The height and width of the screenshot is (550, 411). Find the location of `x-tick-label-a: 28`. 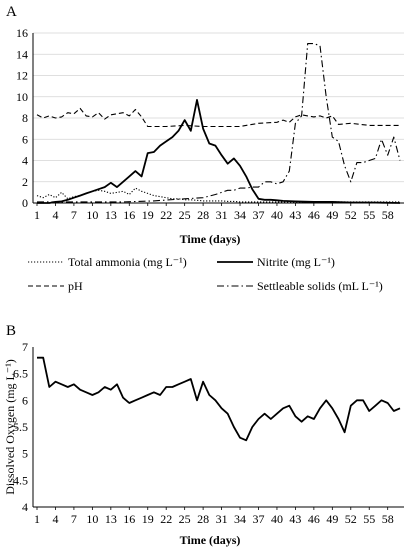

x-tick-label-a: 28 is located at coordinates (203, 215).